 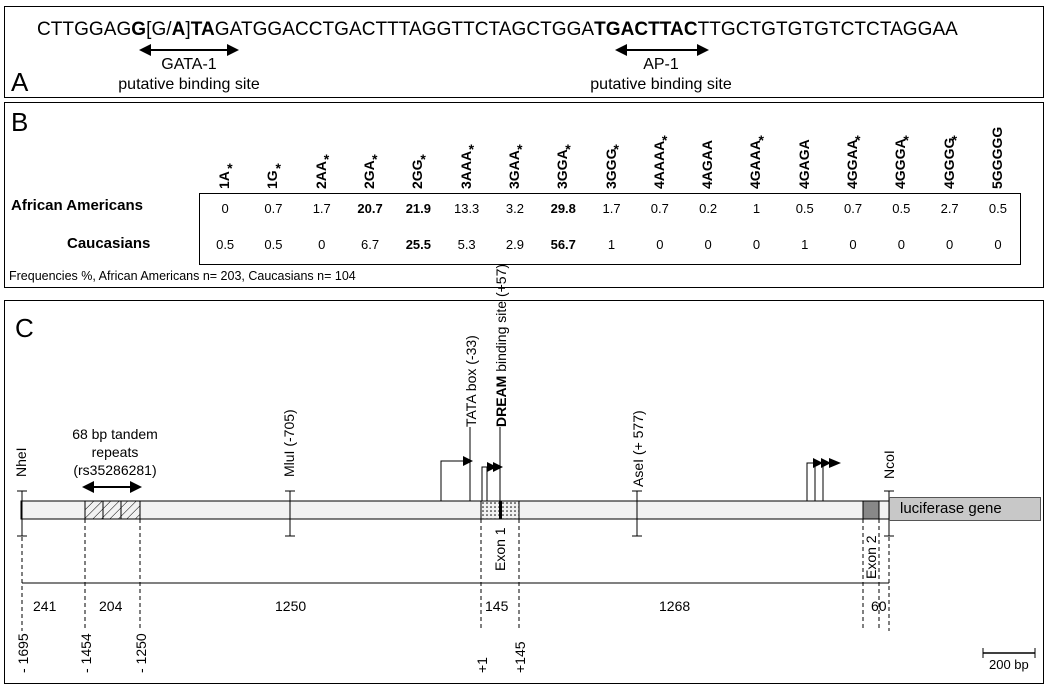 What do you see at coordinates (24, 328) in the screenshot?
I see `panel-c-label: C` at bounding box center [24, 328].